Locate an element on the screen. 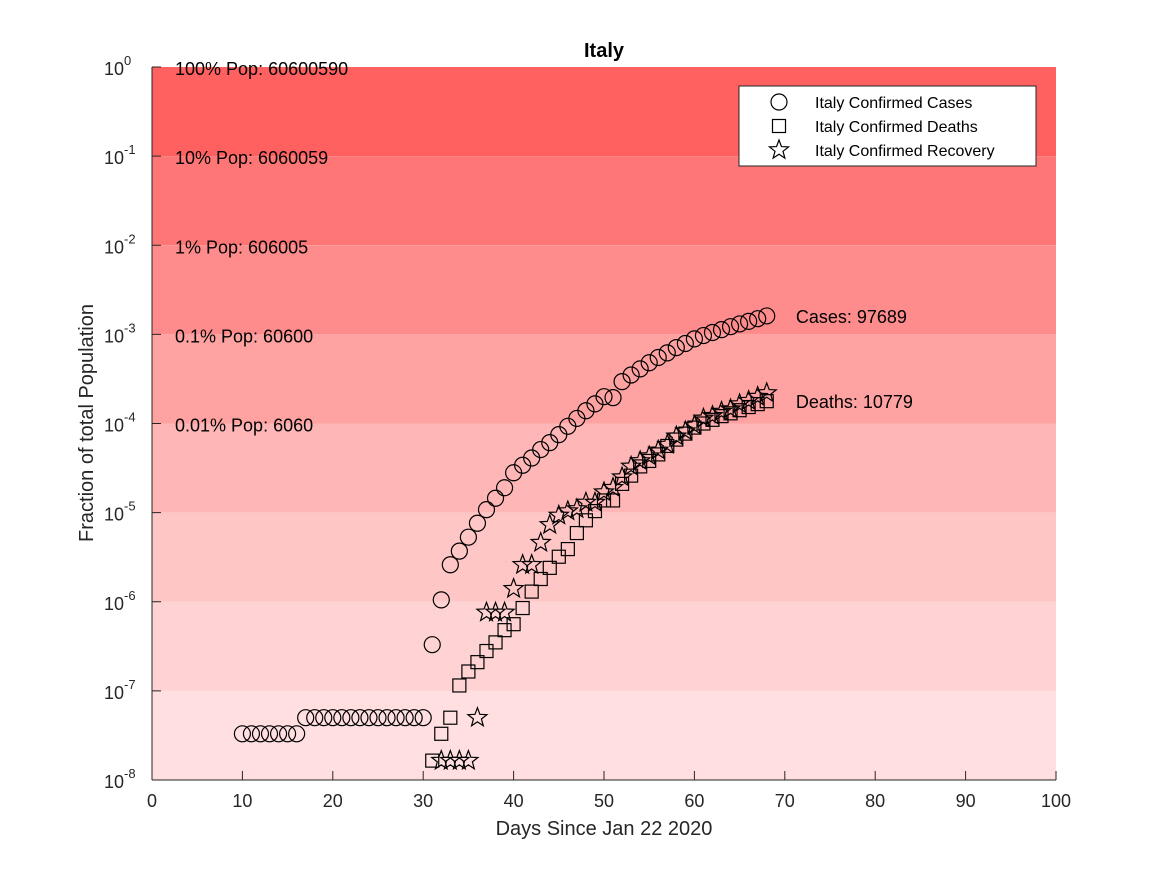 The width and height of the screenshot is (1167, 875). y-tick-exponent: -4 is located at coordinates (130, 417).